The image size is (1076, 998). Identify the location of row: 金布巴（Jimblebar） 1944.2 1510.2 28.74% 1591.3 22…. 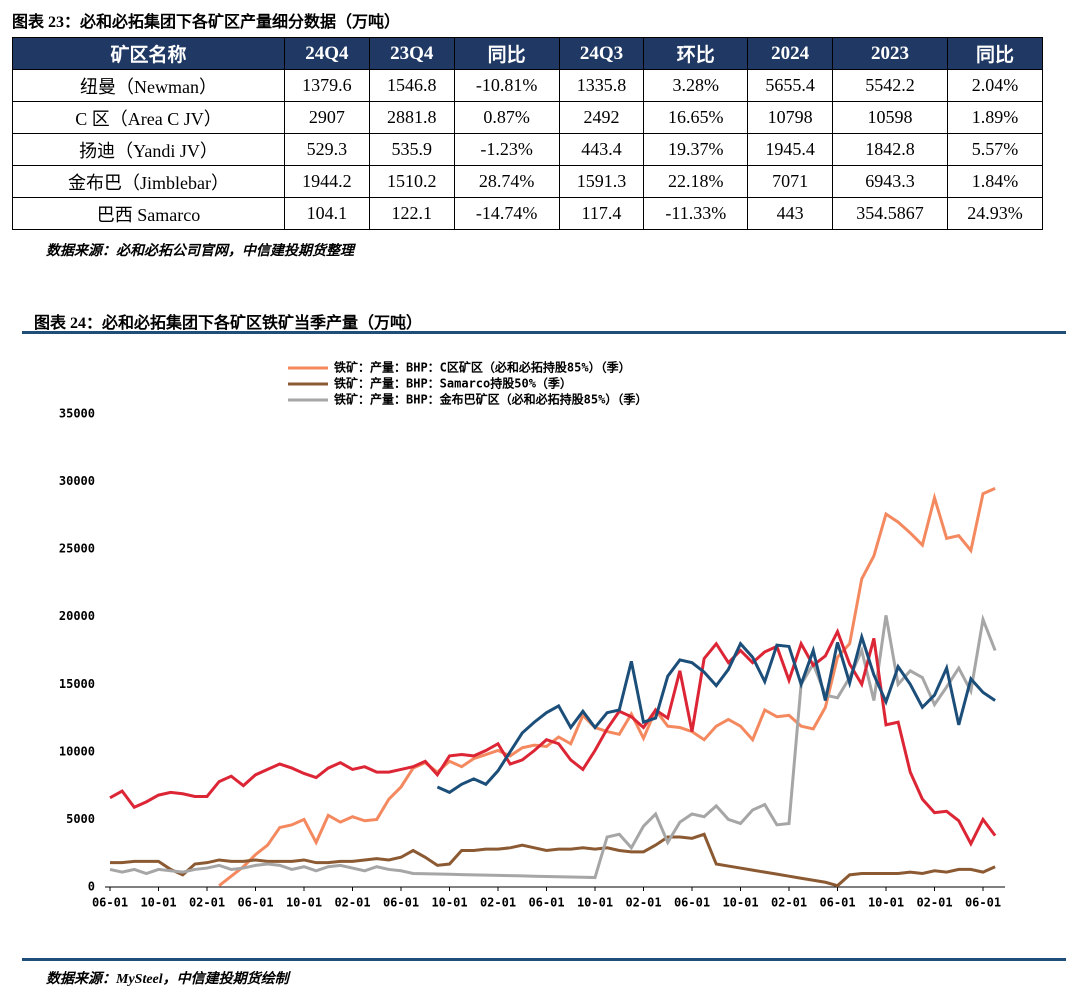
(527, 181).